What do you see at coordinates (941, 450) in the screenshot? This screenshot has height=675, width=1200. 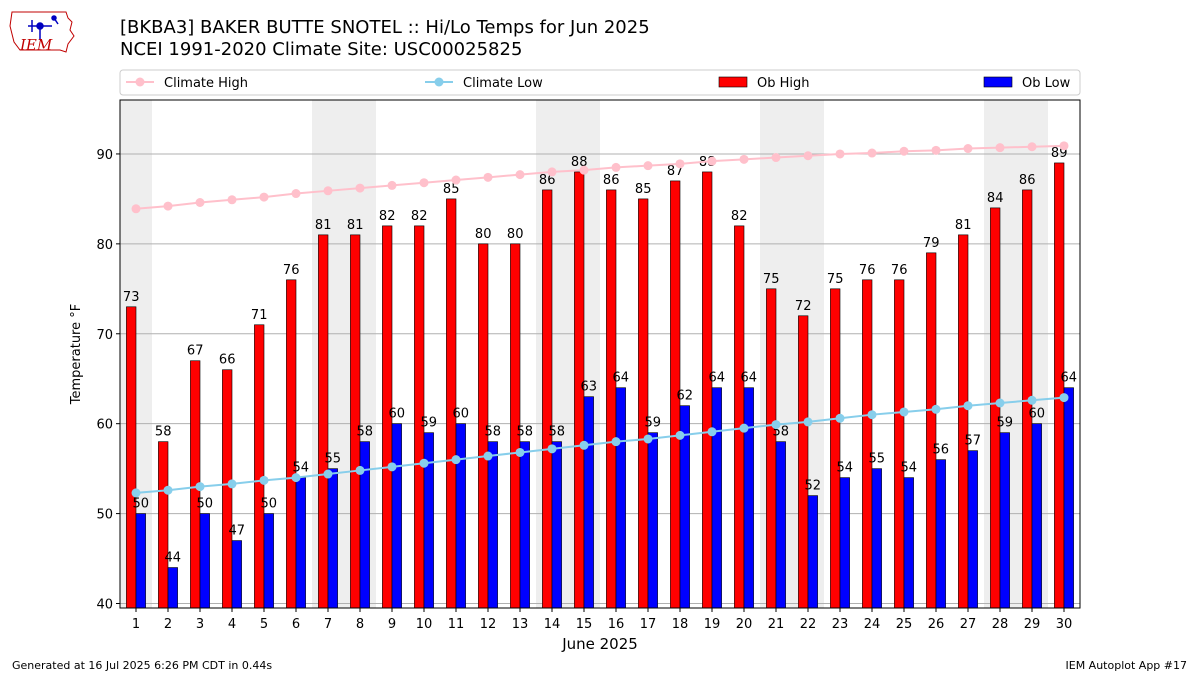 I see `ob-low-label: 56` at bounding box center [941, 450].